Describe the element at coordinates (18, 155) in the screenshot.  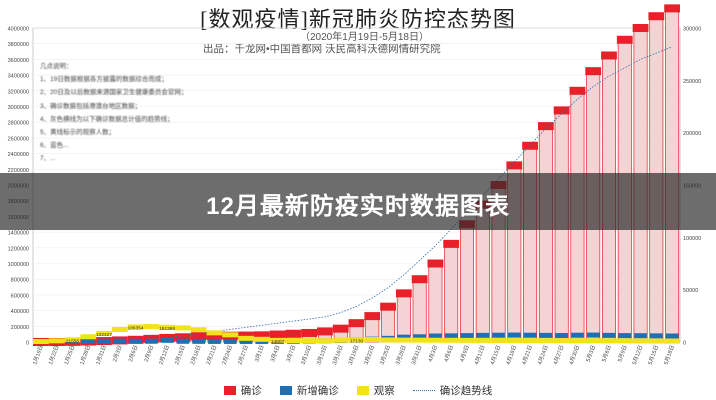
I see `y-tick-label-left: 2400000` at that location.